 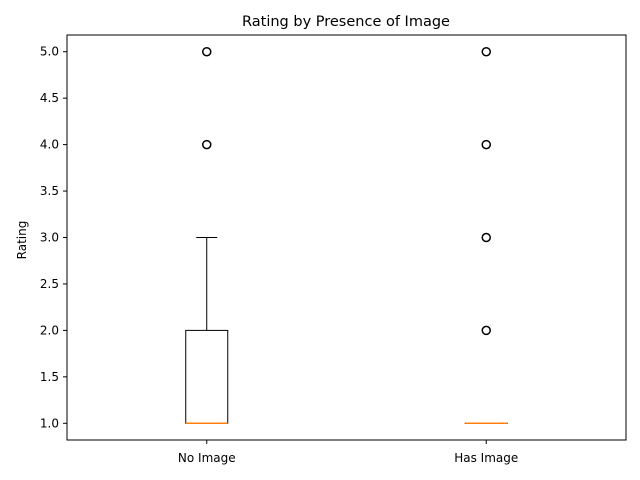 I want to click on y-tick-label: 4.5, so click(x=49, y=98).